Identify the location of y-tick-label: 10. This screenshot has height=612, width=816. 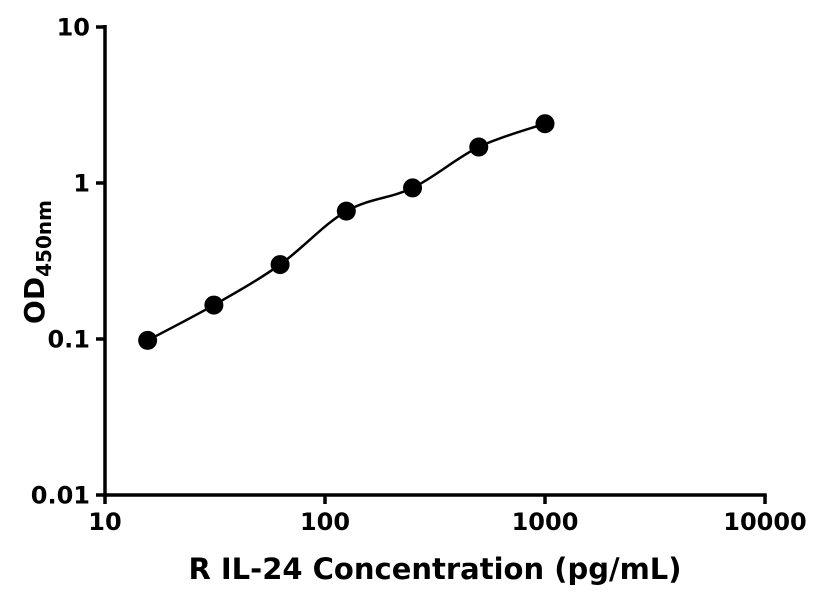
(73, 28).